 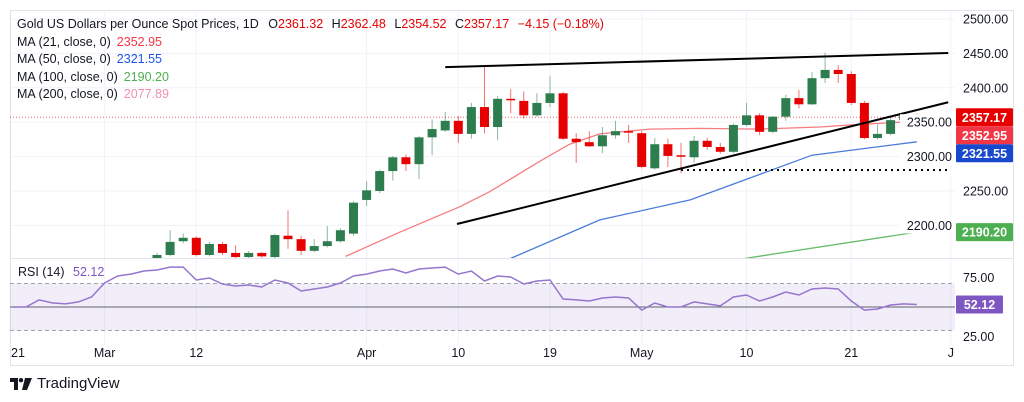 I want to click on ma21-legend: MA (21, close, 0) 2352.95, so click(x=310, y=43).